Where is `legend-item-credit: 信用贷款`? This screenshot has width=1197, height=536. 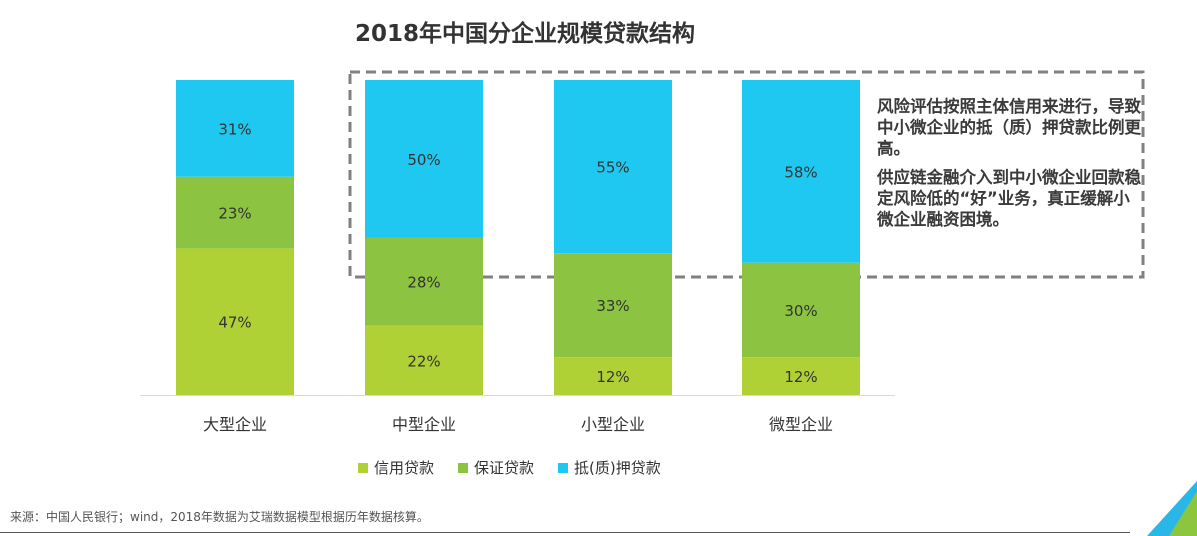 legend-item-credit: 信用贷款 is located at coordinates (396, 467).